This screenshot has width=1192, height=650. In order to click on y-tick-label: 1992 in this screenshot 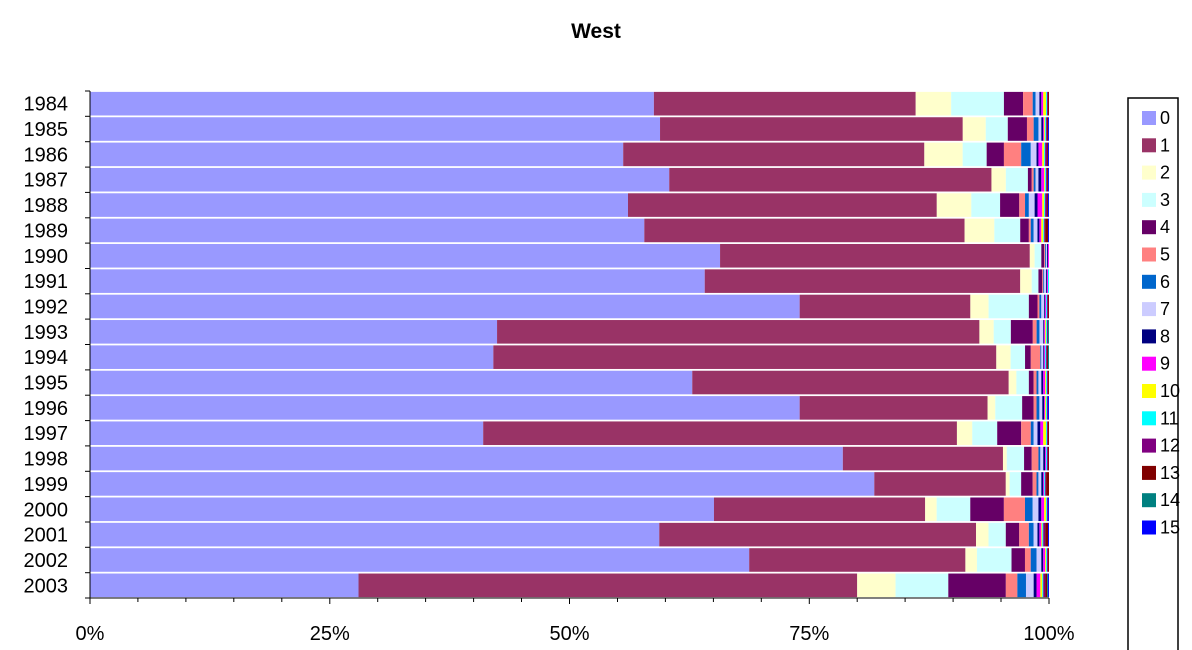, I will do `click(46, 308)`.